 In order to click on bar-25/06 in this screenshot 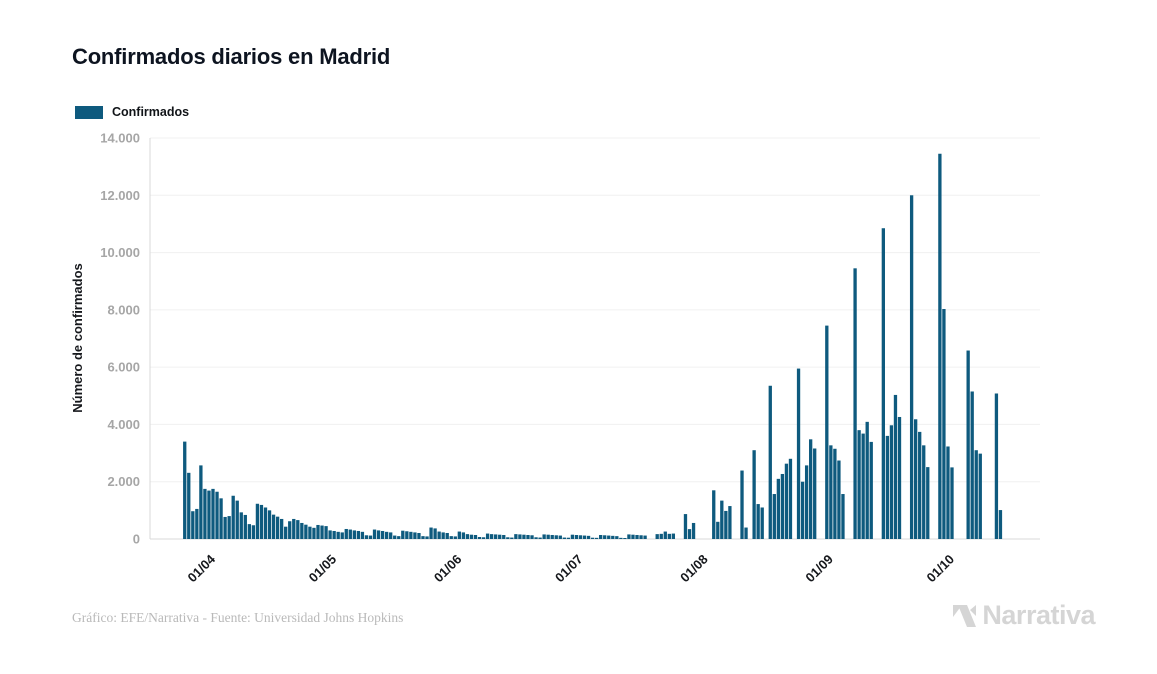, I will do `click(556, 537)`.